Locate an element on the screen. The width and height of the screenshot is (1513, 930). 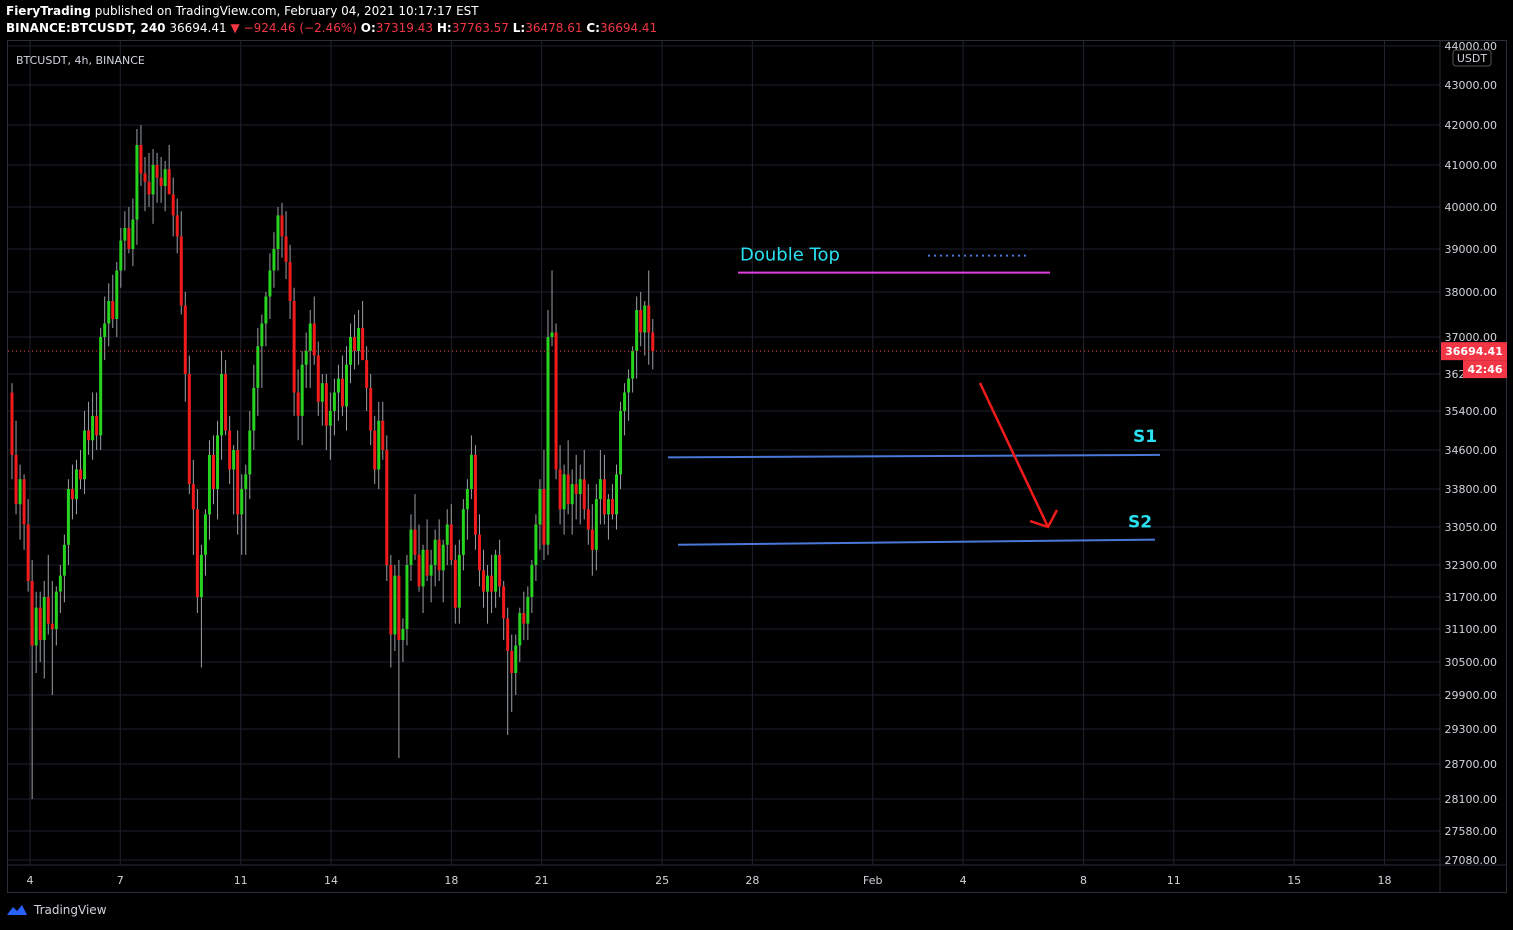
y-tick-label: 27580.00 is located at coordinates (1471, 831).